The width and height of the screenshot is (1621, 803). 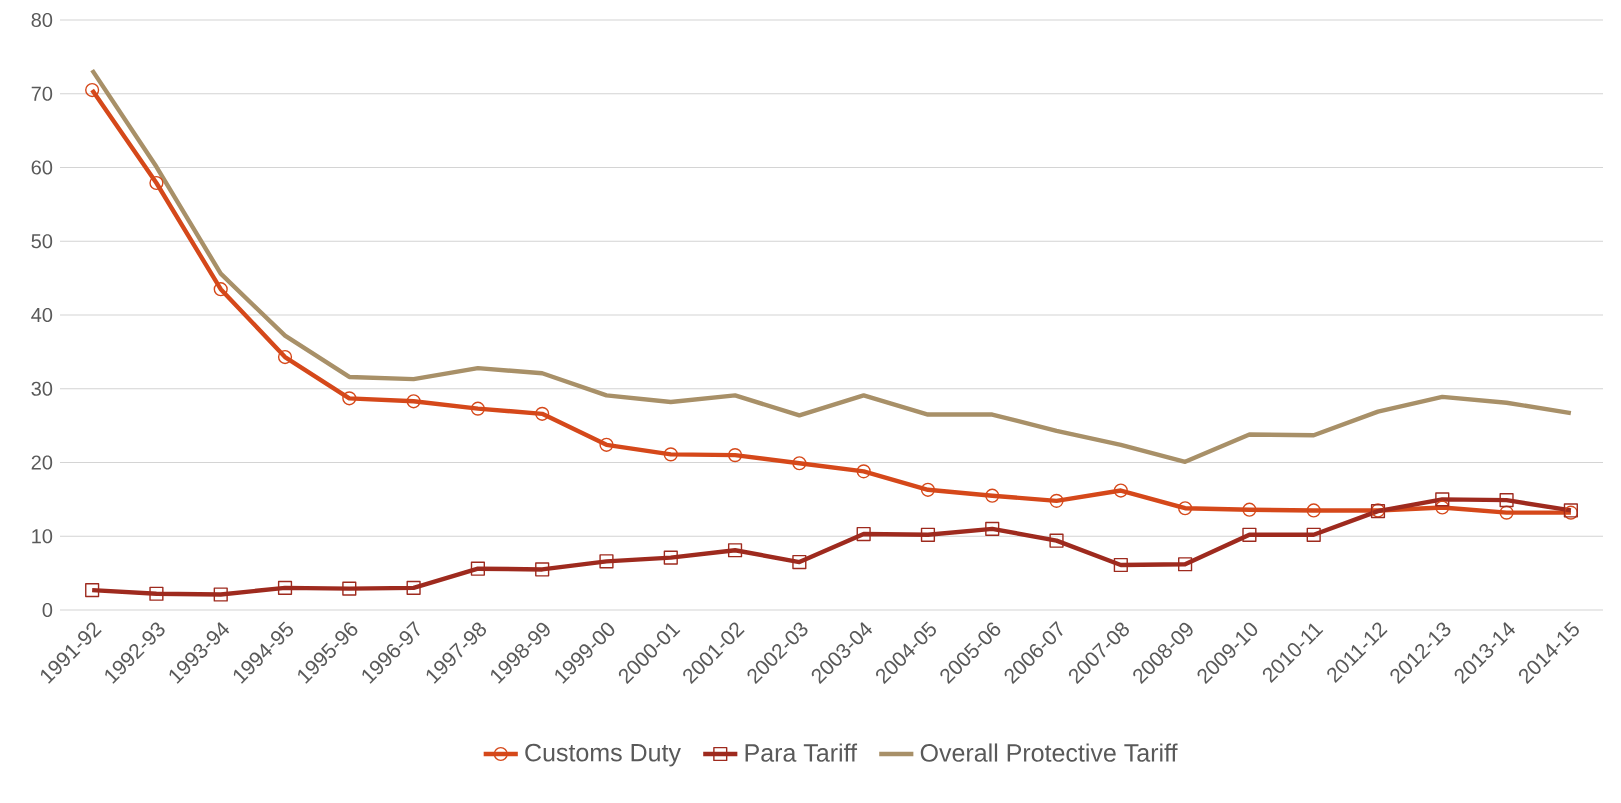 What do you see at coordinates (42, 167) in the screenshot?
I see `y-tick-label: 60` at bounding box center [42, 167].